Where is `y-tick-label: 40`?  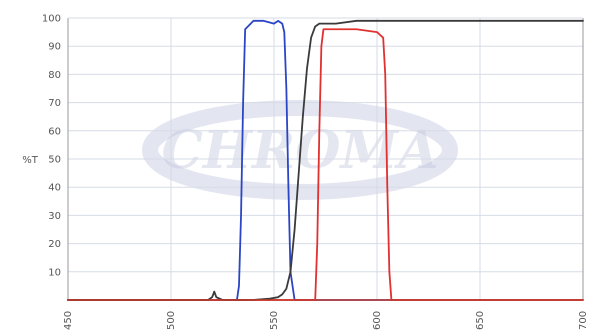
y-tick-label: 40 is located at coordinates (54, 188).